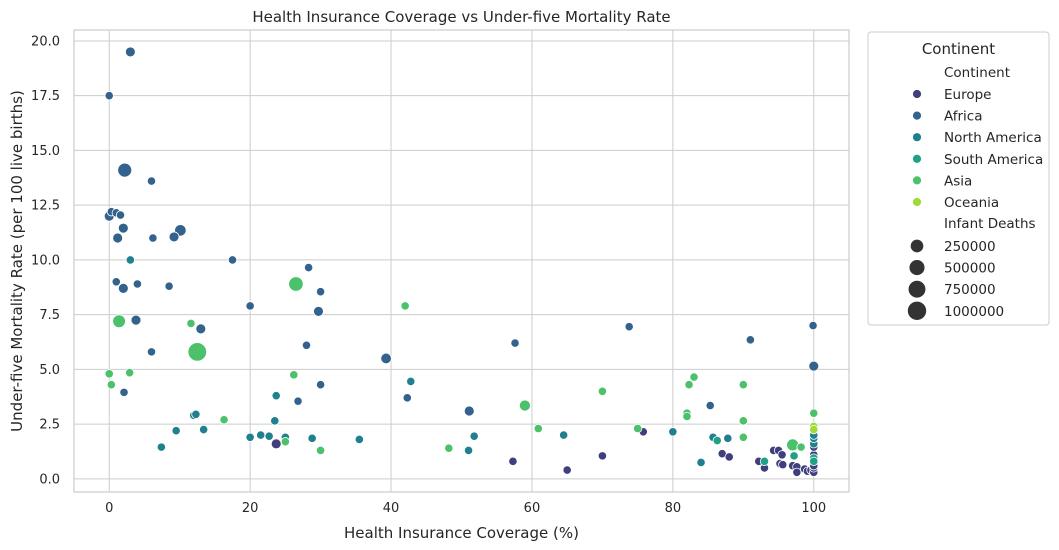 This screenshot has height=550, width=1059. Describe the element at coordinates (49, 370) in the screenshot. I see `y-tick-label: 5.0` at that location.